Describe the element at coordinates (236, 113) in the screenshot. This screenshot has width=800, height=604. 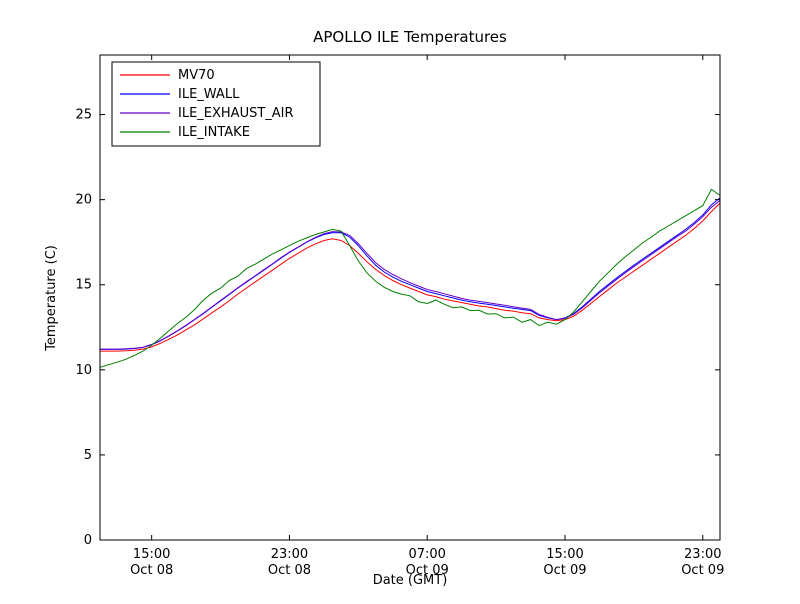
I see `legend-label-ILE_EXHAUST_AIR: ILE_EXHAUST_AIR` at that location.